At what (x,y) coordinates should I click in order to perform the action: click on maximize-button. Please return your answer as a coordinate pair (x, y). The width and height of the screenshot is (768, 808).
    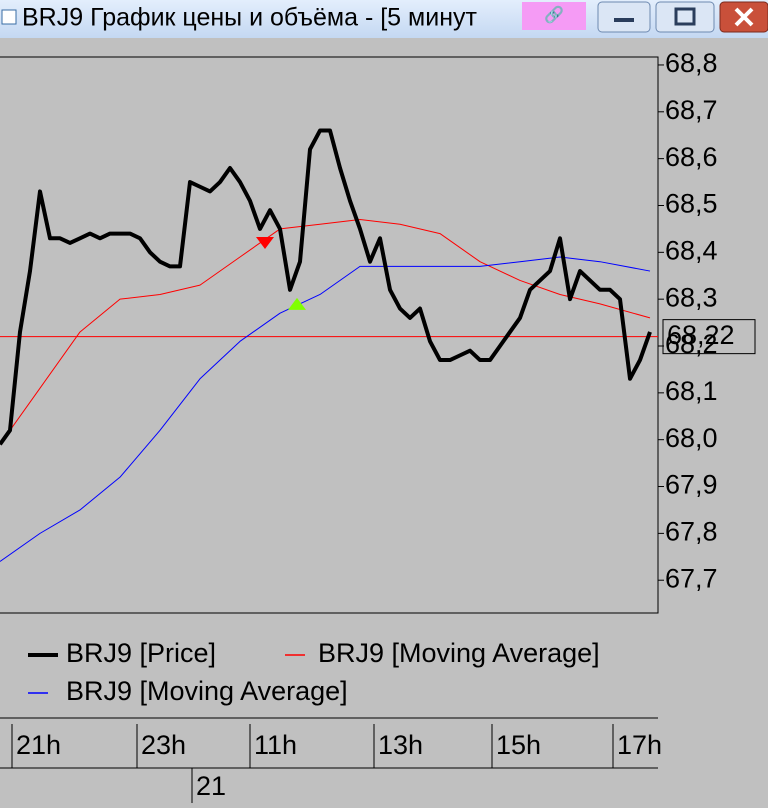
    Looking at the image, I should click on (685, 17).